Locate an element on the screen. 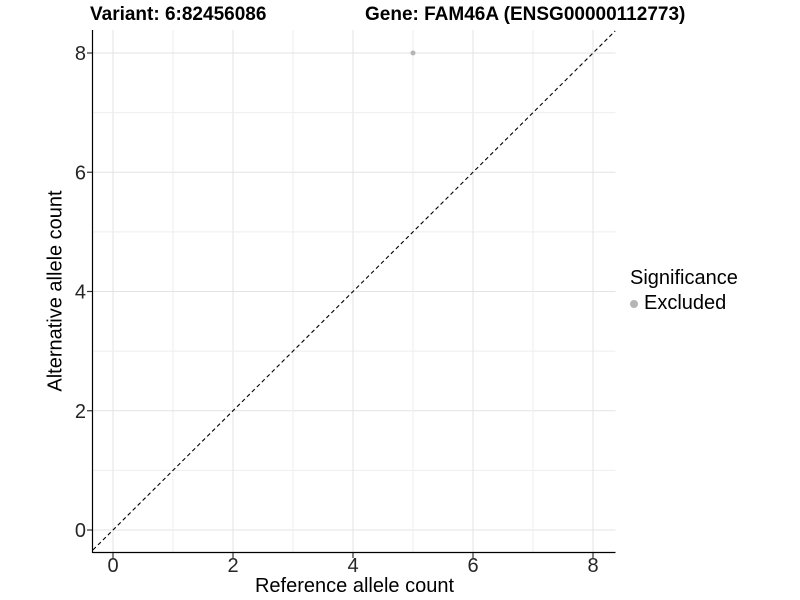 The image size is (800, 600). y-axis-title: Alternative allele count is located at coordinates (55, 291).